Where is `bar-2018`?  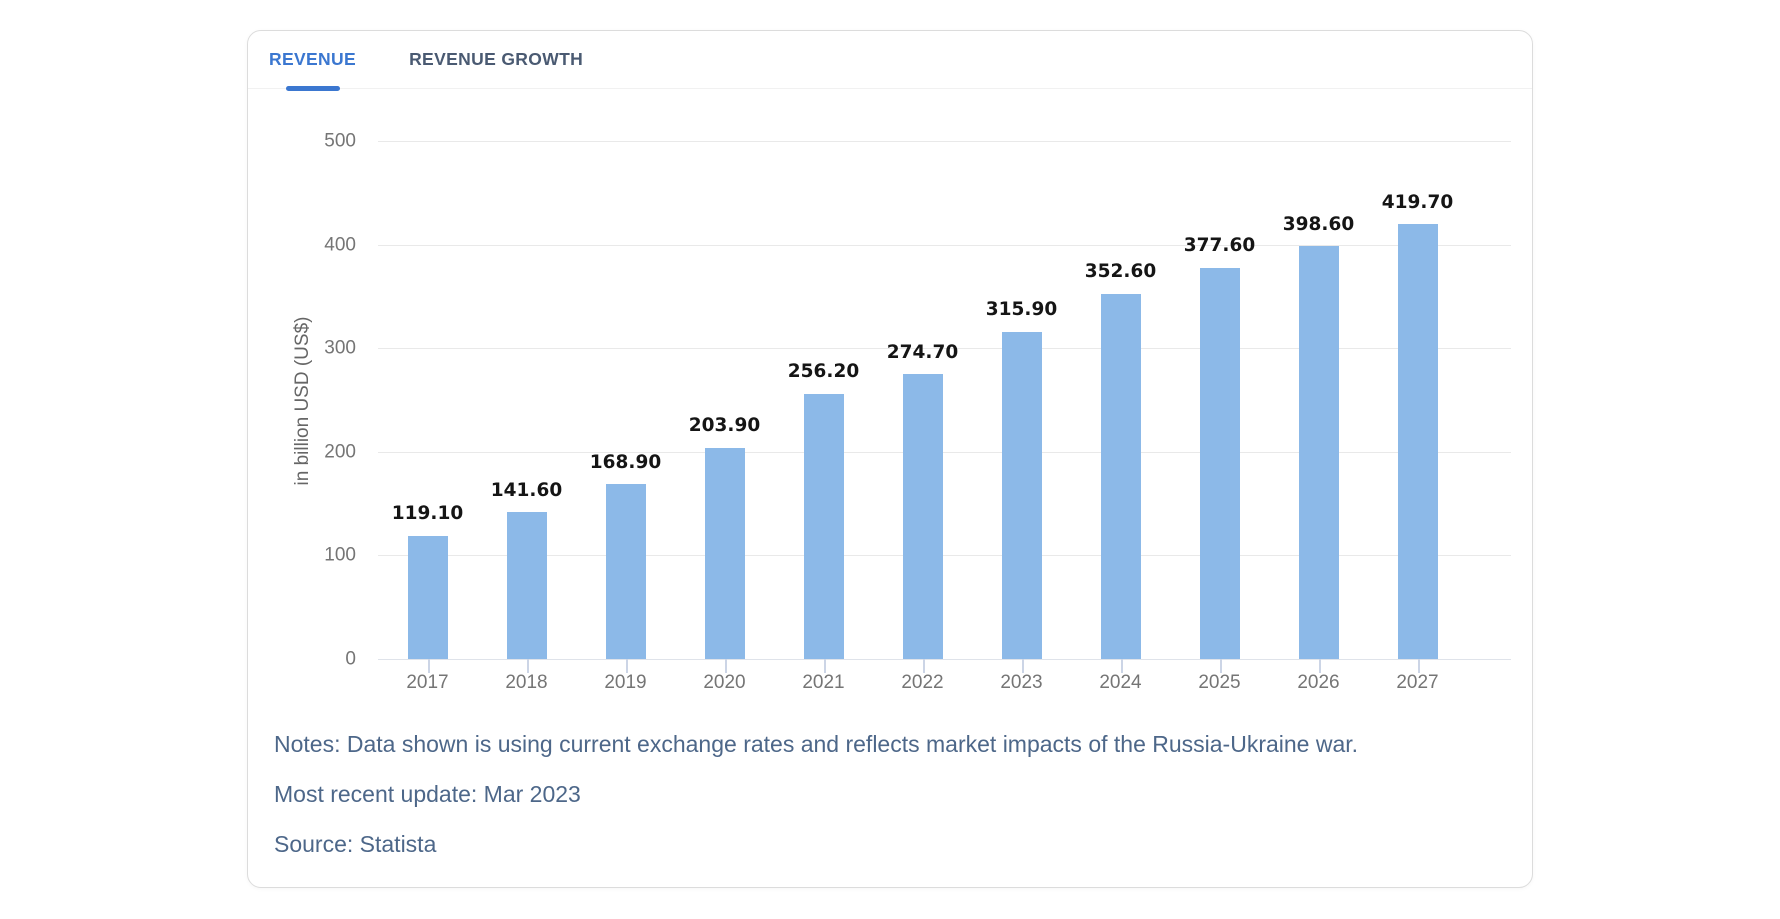
bar-2018 is located at coordinates (526, 585).